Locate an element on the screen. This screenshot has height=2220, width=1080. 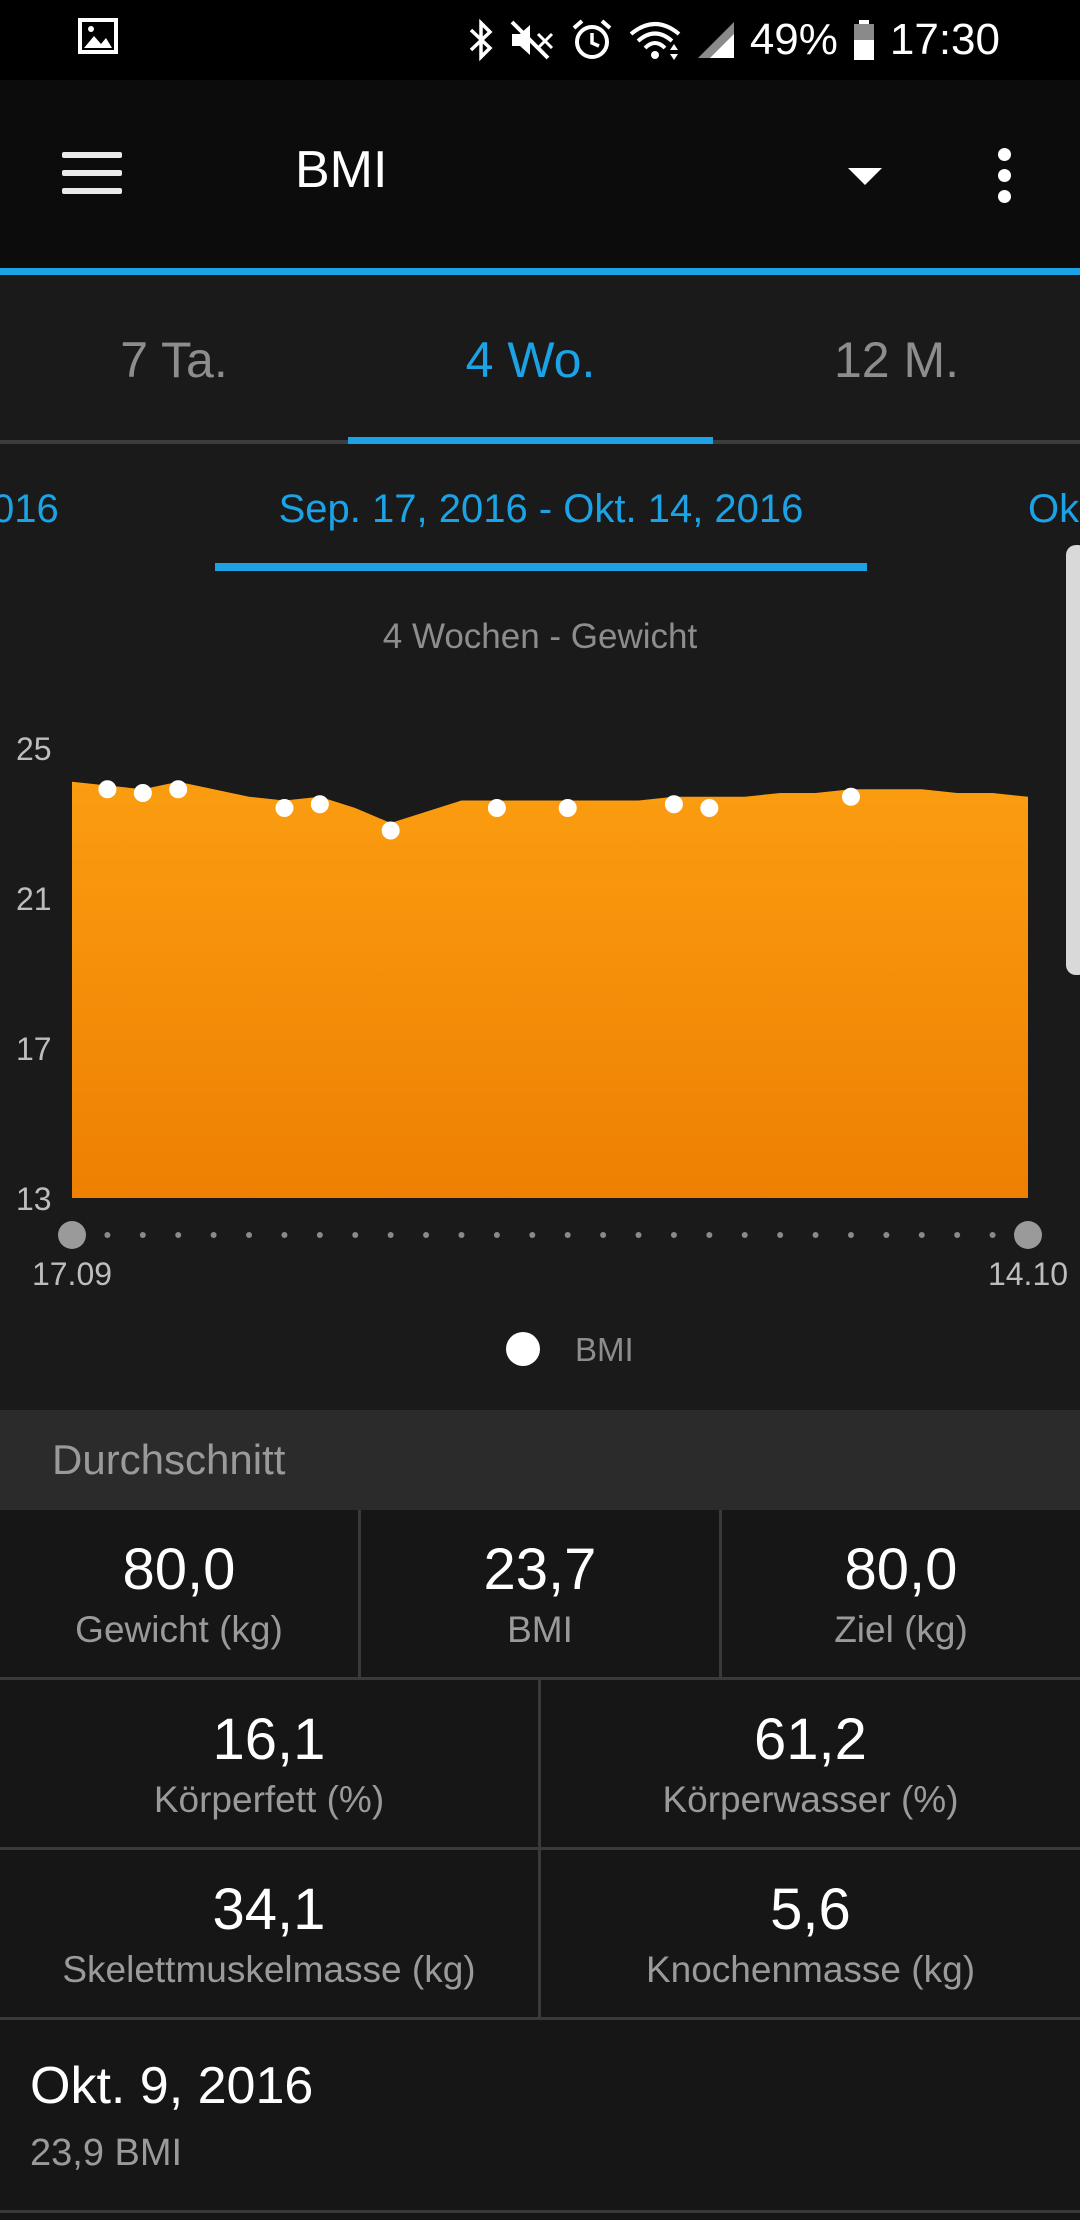
chart-title: 4 Wochen - Gewicht is located at coordinates (540, 636).